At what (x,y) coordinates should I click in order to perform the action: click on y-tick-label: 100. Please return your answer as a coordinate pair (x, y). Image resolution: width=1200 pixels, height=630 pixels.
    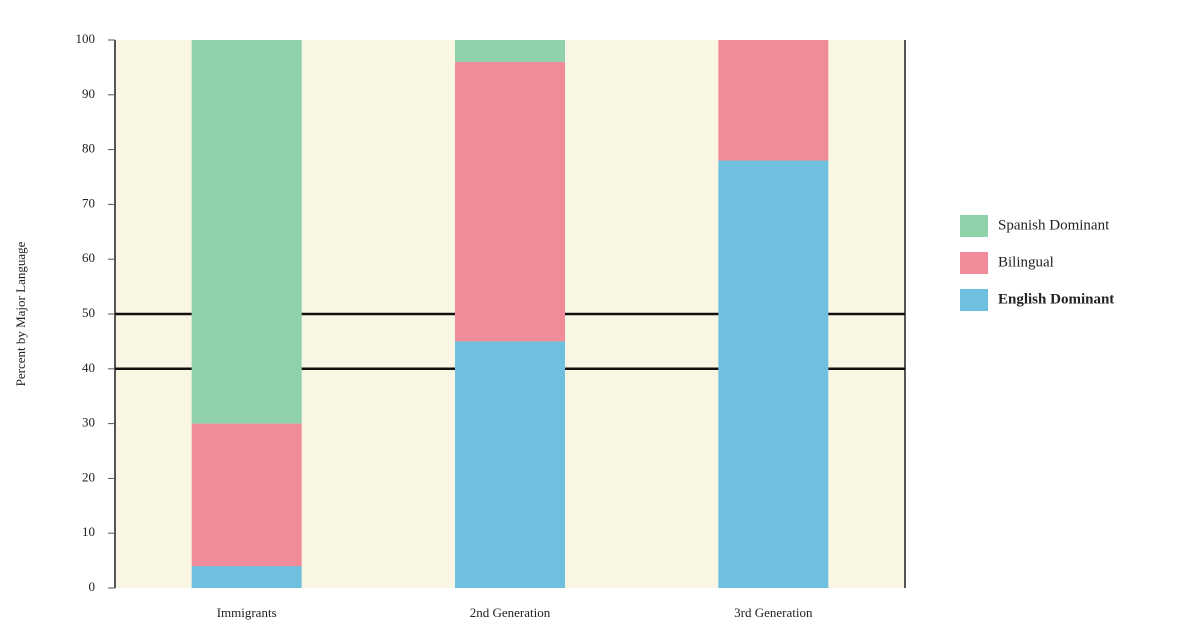
    Looking at the image, I should click on (86, 38).